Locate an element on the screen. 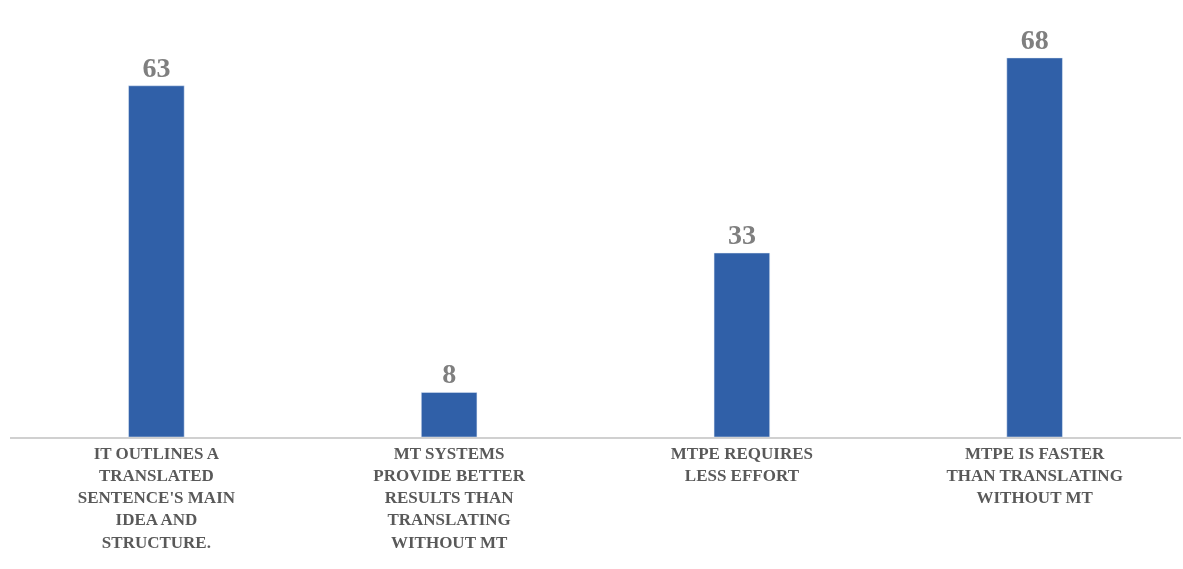  x-tick-label: IT OUTLINES A TRANSLATED SENTENCE'S MAIN IDEA AND STRUCTURE. is located at coordinates (156, 498).